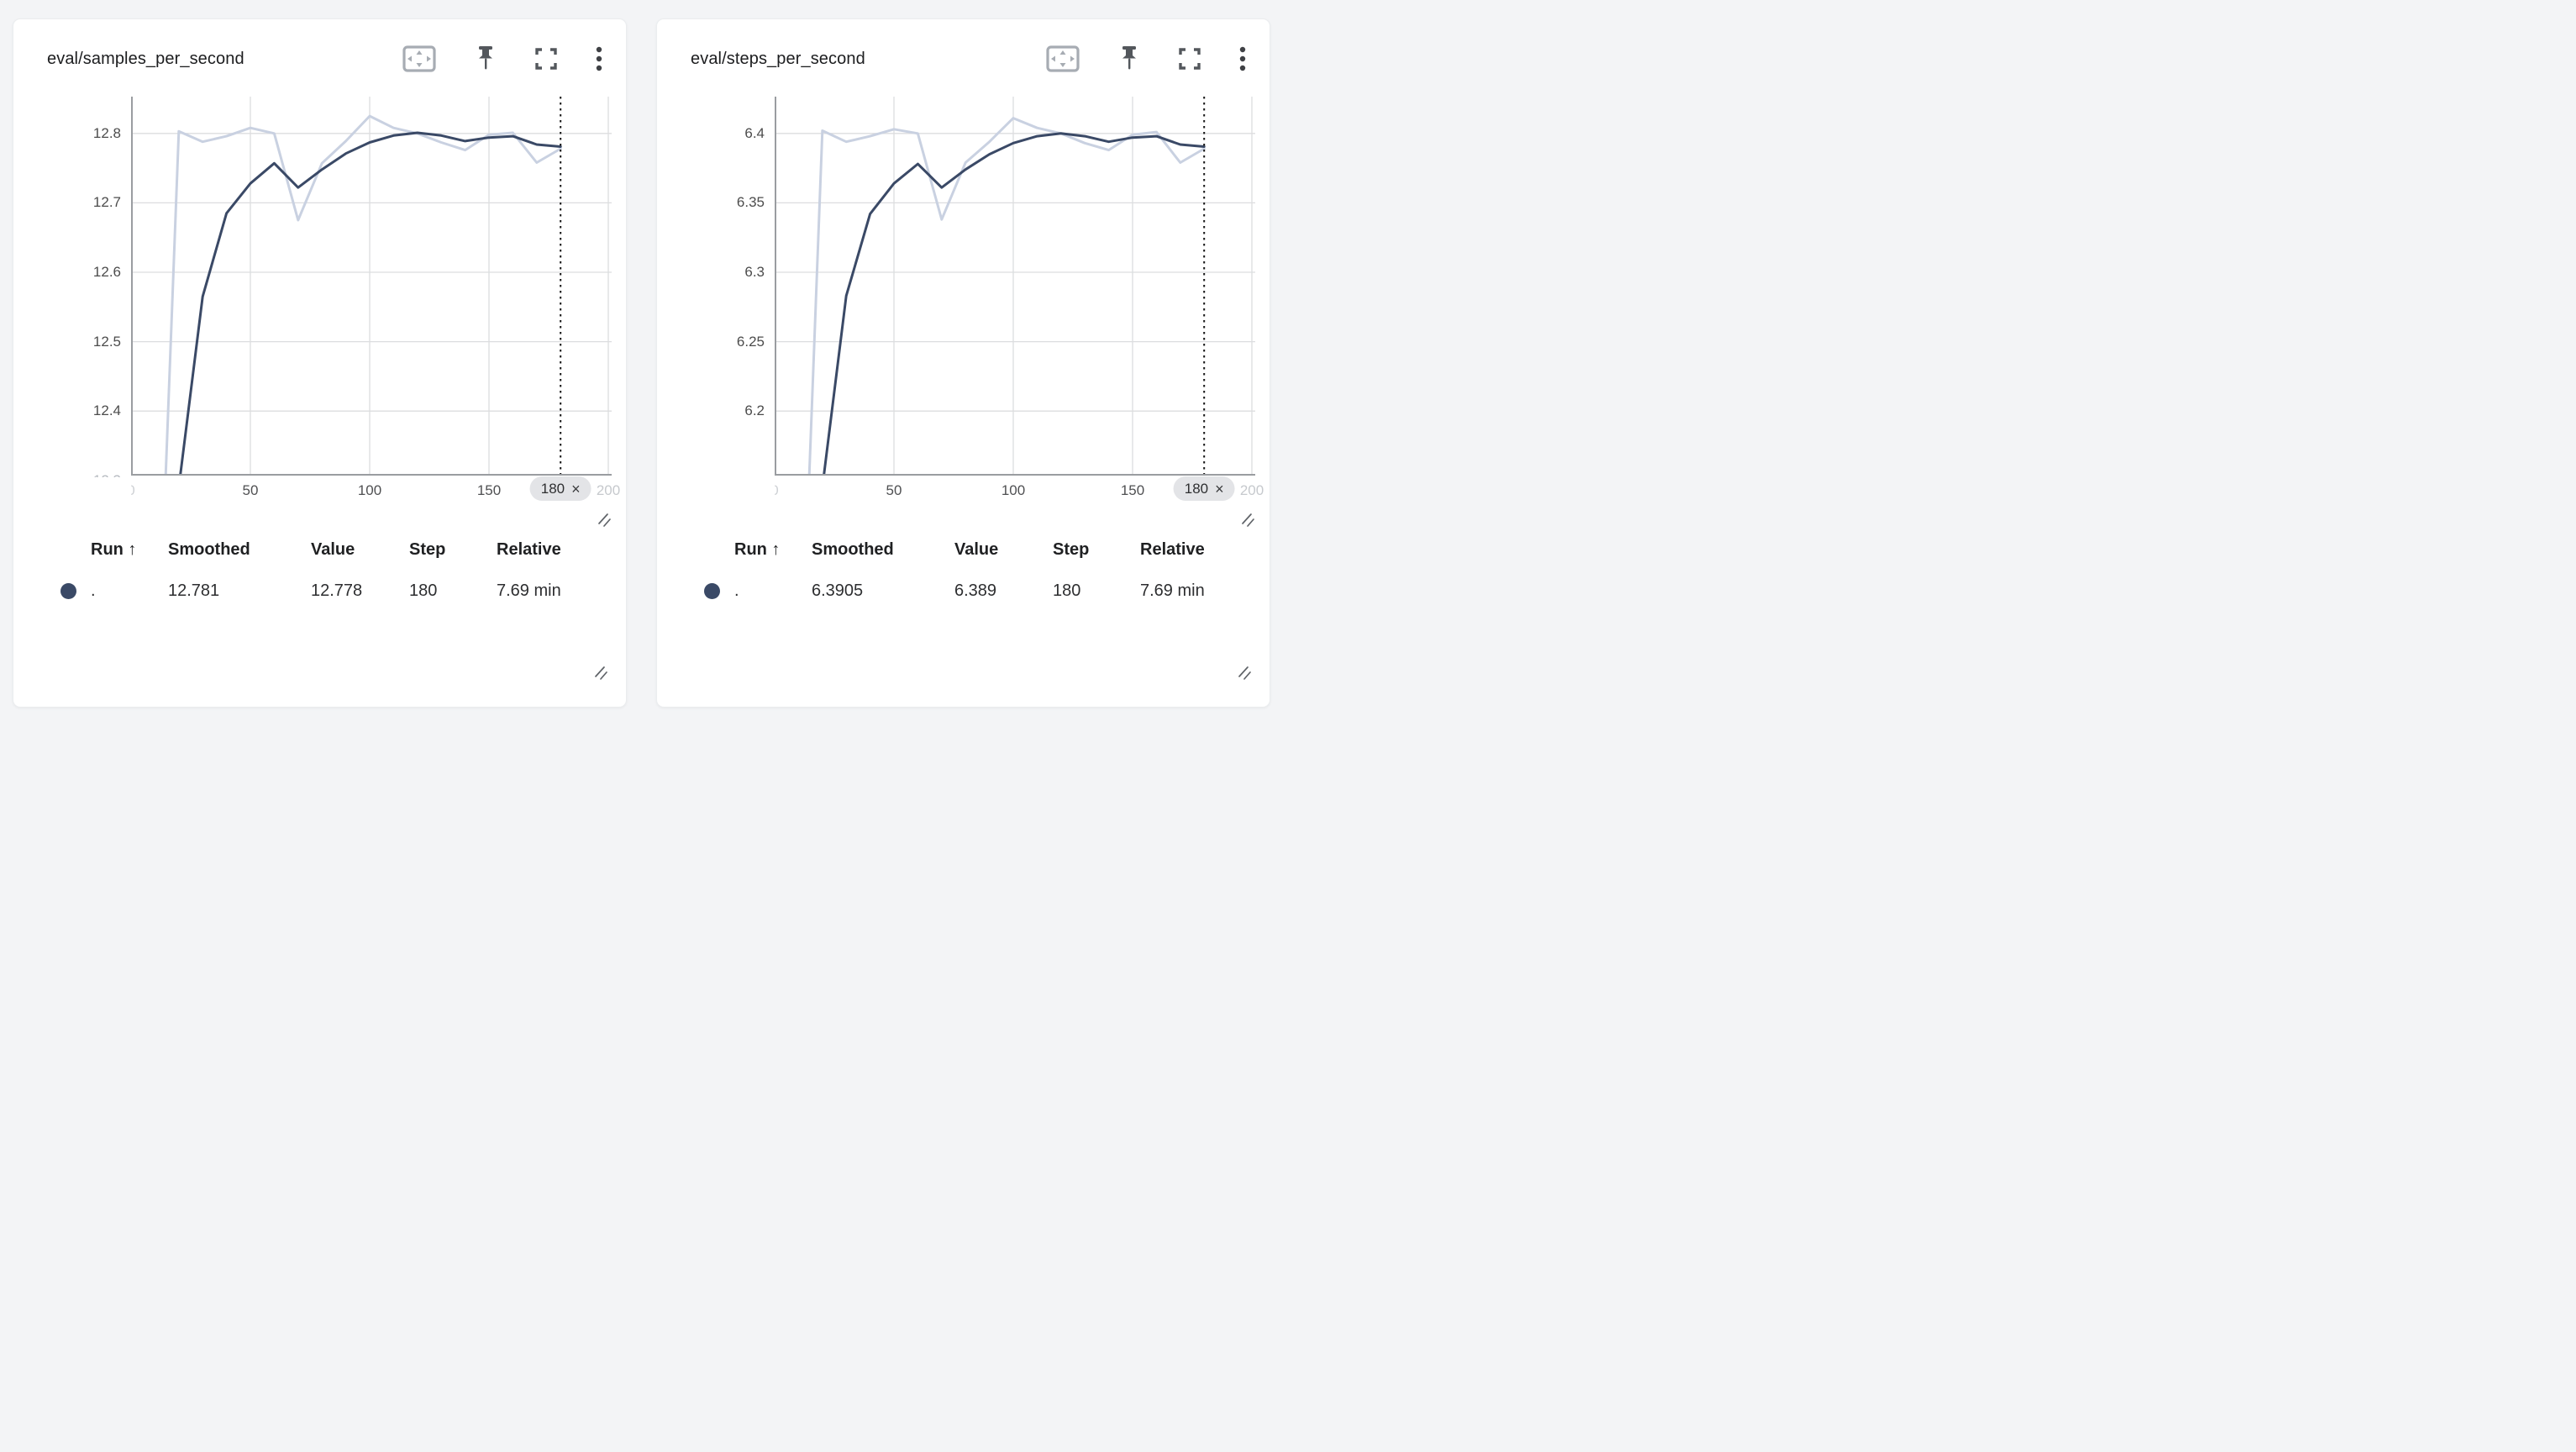 Image resolution: width=2576 pixels, height=1452 pixels. What do you see at coordinates (145, 58) in the screenshot?
I see `panel-title: eval/samples_per_second` at bounding box center [145, 58].